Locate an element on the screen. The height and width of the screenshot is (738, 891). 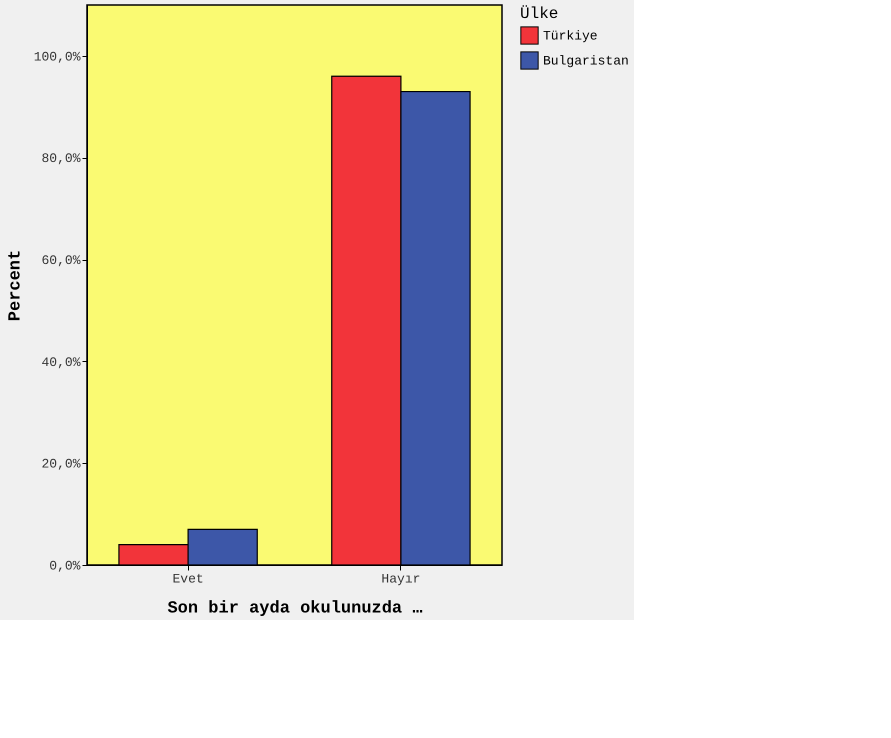
y-tick-label: 40,0% is located at coordinates (61, 362).